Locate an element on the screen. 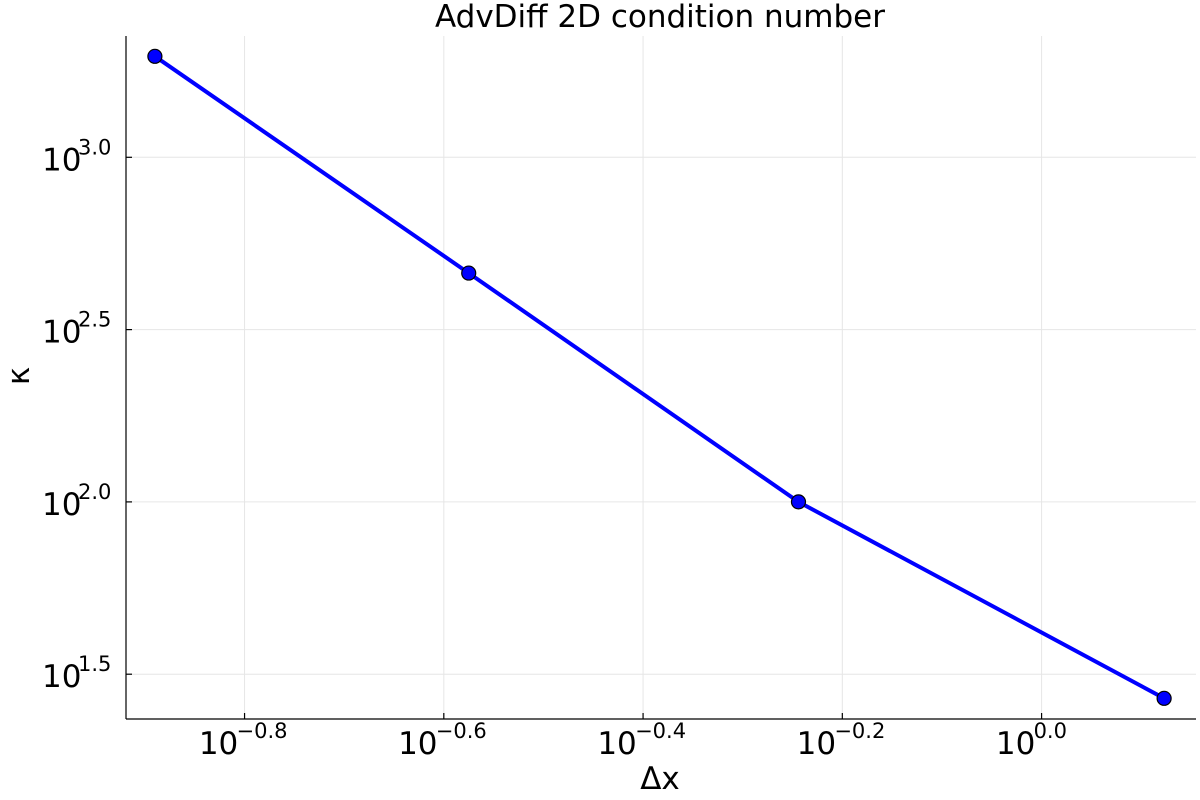 The height and width of the screenshot is (800, 1200). x-ticks: 10−0.8 10−0.6 10−0.4 10−0.2 100.0 is located at coordinates (633, 737).